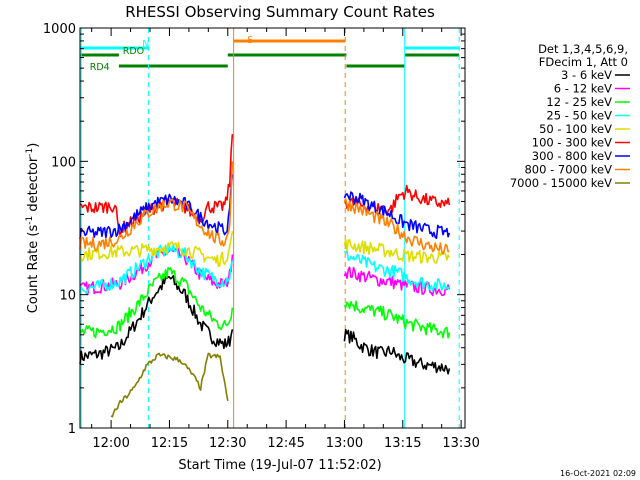  I want to click on legend-header-line-2: FDecim 1, Att 0, so click(583, 62).